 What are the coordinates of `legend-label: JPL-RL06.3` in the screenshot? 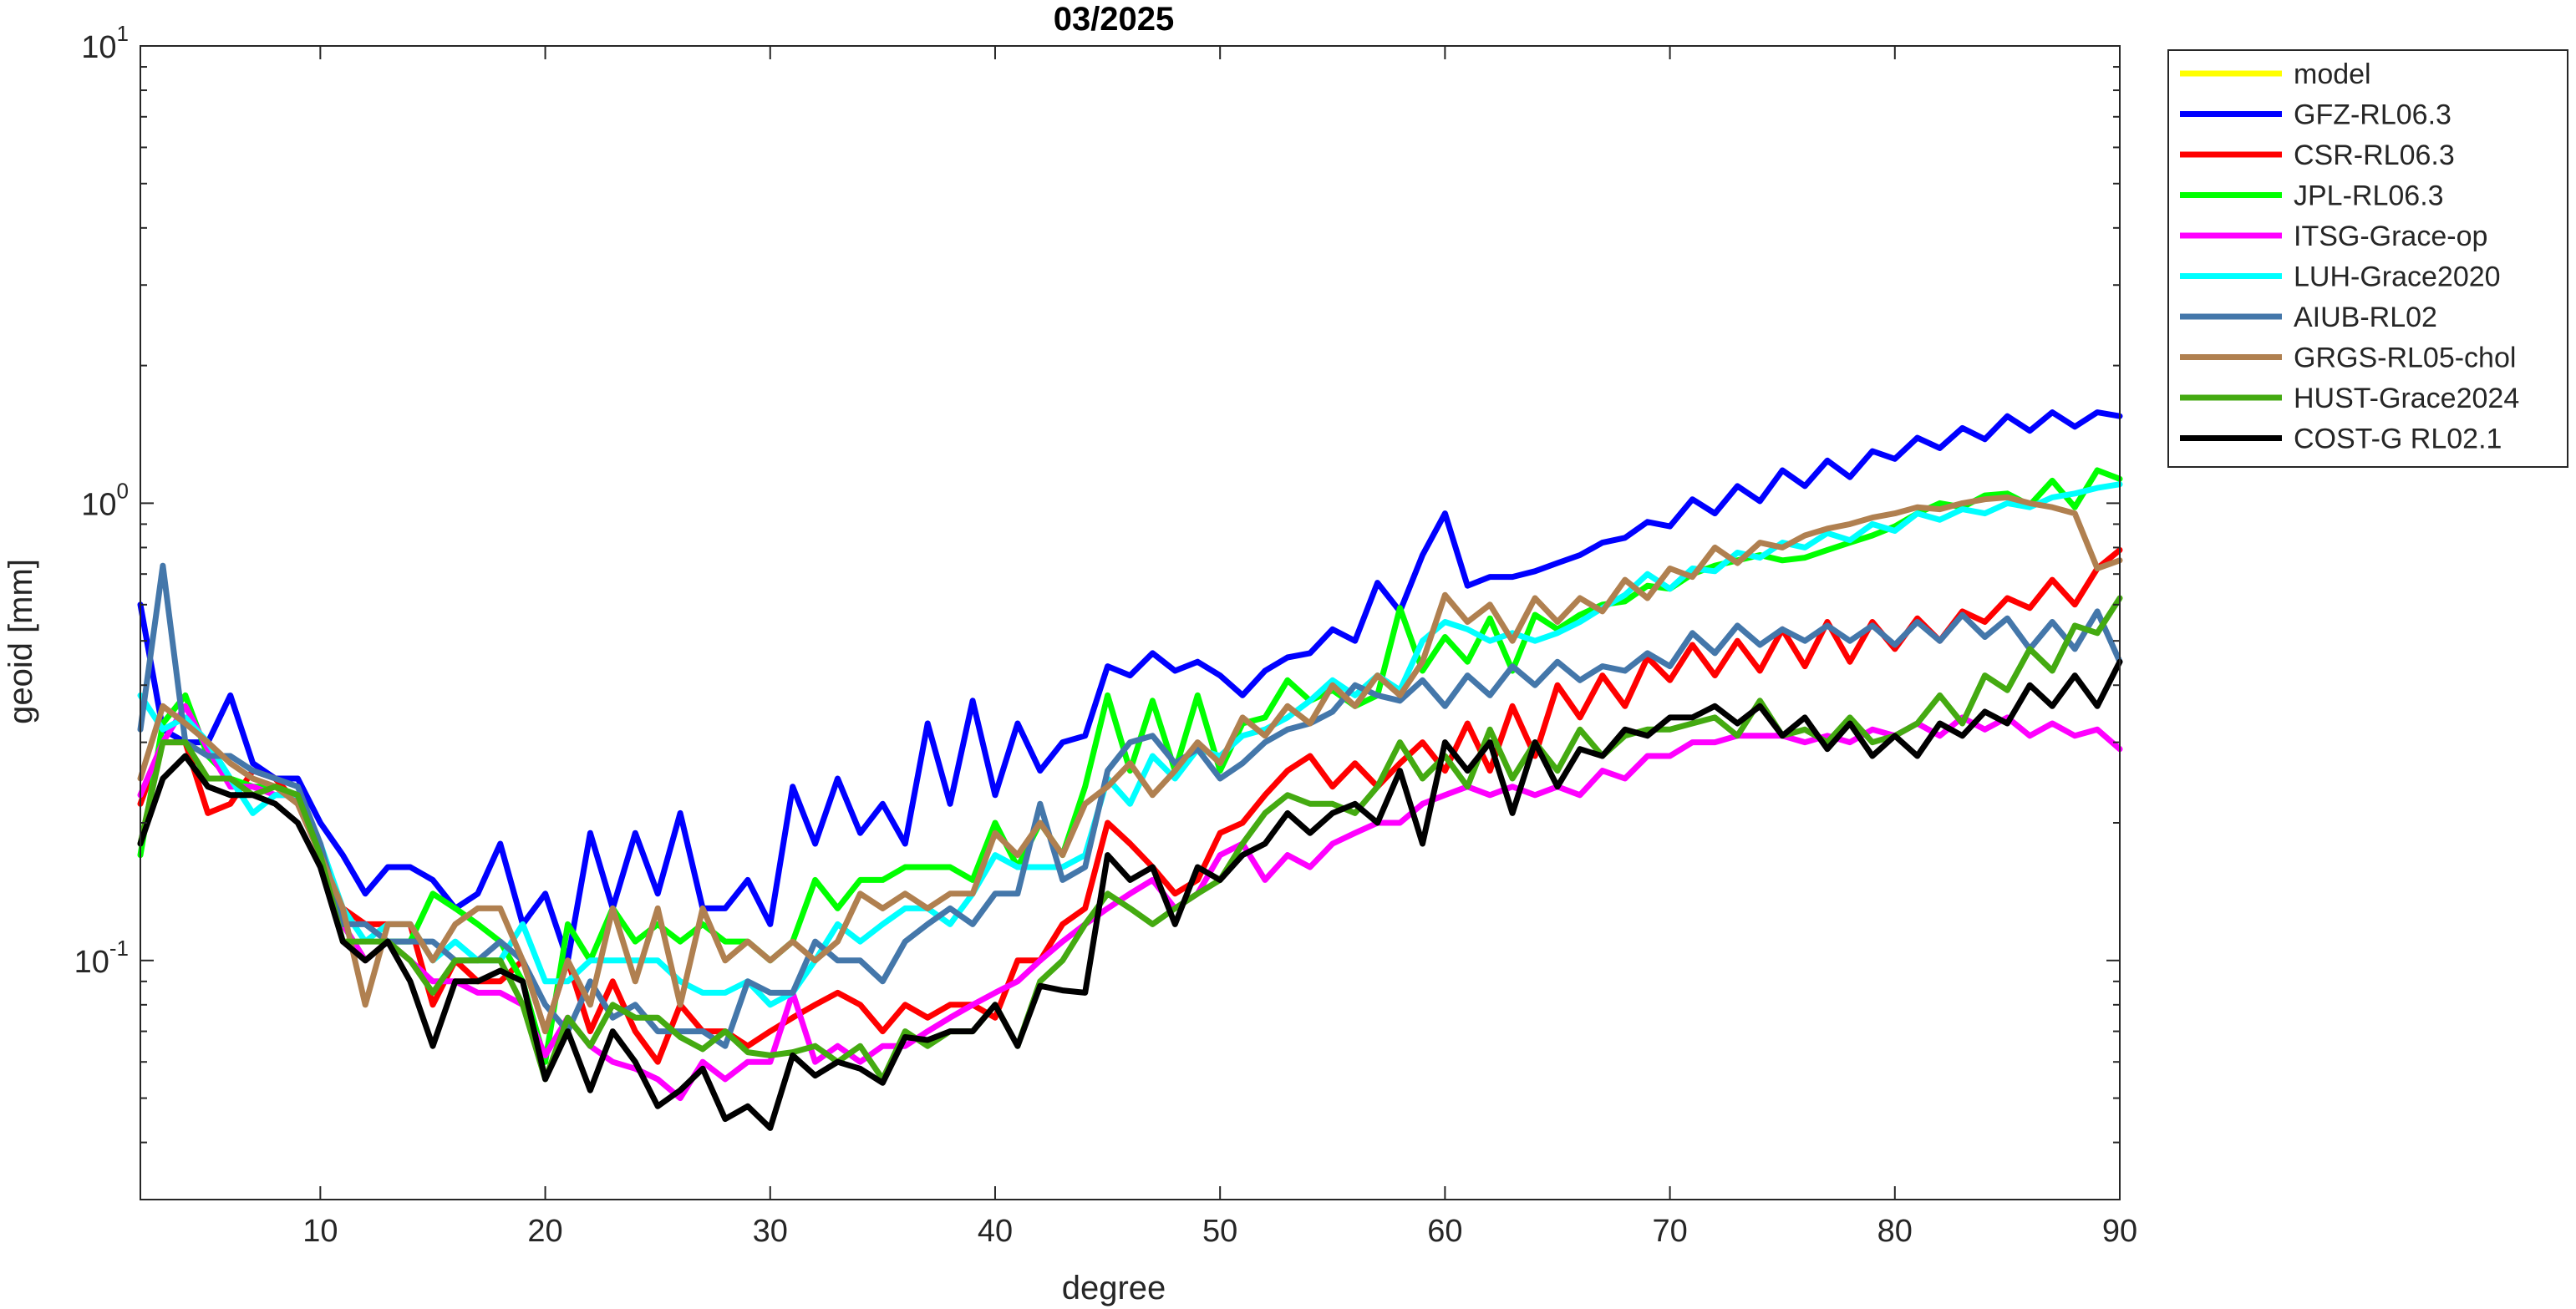 It's located at (2369, 196).